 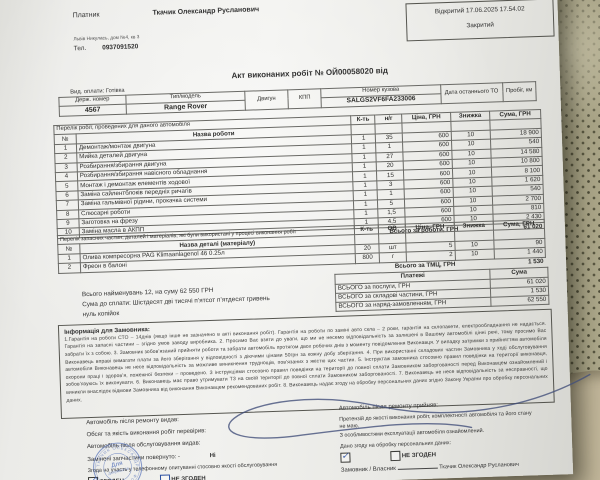 I want to click on svg-text: • ТКАЧИК ОЛЕКСАНДР • ФОП •, so click(x=117, y=460).